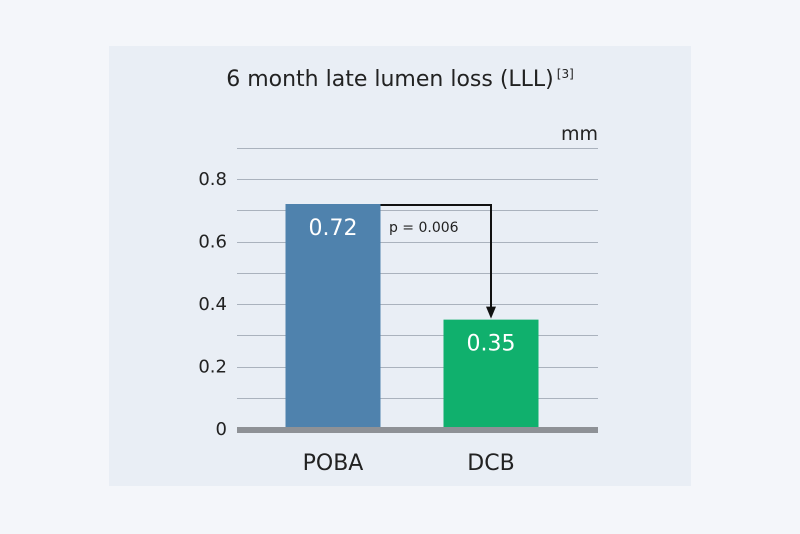  Describe the element at coordinates (333, 463) in the screenshot. I see `x-tick-label: POBA` at that location.